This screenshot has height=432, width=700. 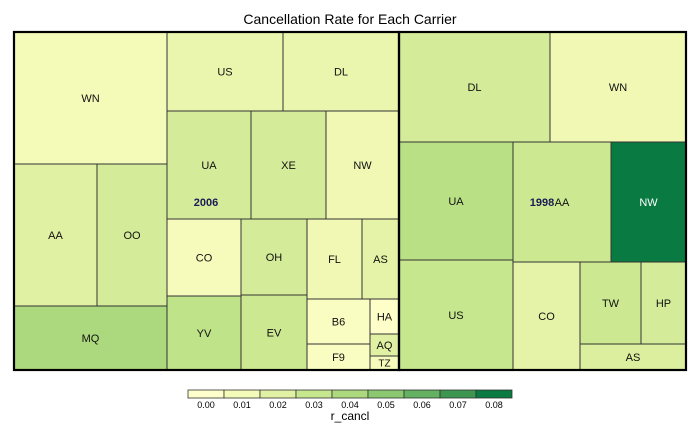 I want to click on cell-2006-co, so click(x=204, y=257).